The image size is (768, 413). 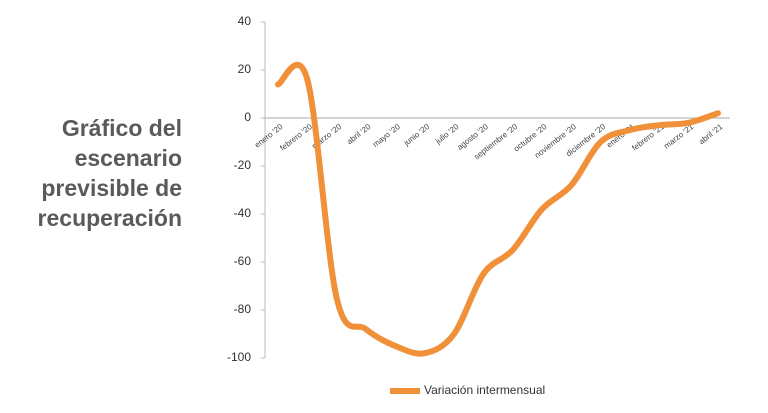 I want to click on y-tick-label: -20, so click(x=243, y=165).